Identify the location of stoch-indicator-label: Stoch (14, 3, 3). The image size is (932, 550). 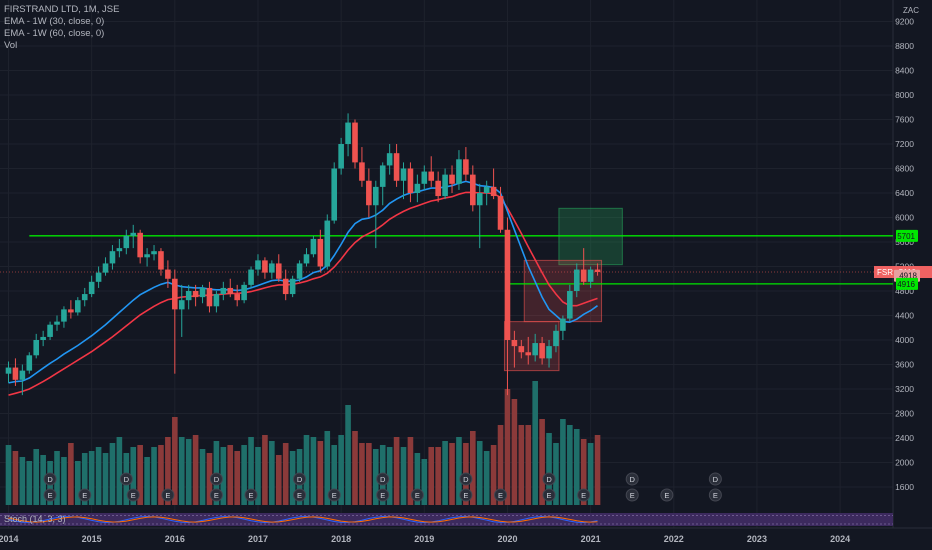
(35, 519).